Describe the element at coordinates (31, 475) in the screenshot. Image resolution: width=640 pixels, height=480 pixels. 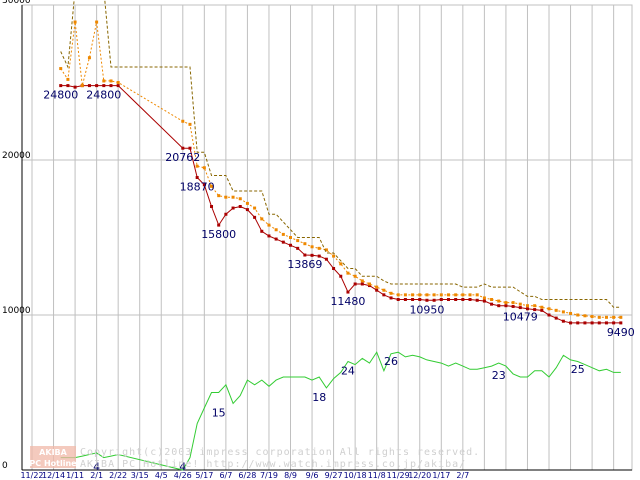
I see `x-tick-label: 11/22` at that location.